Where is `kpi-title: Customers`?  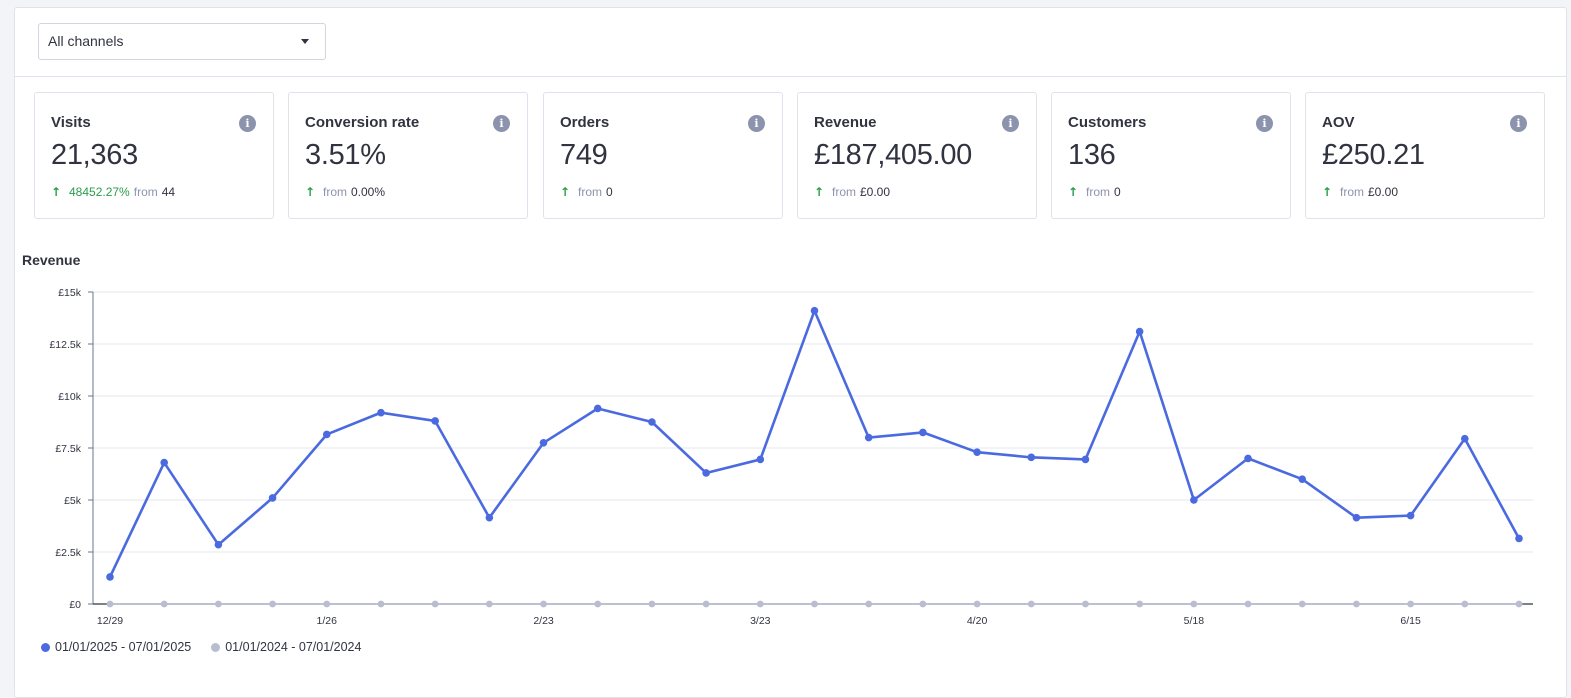
kpi-title: Customers is located at coordinates (1107, 122).